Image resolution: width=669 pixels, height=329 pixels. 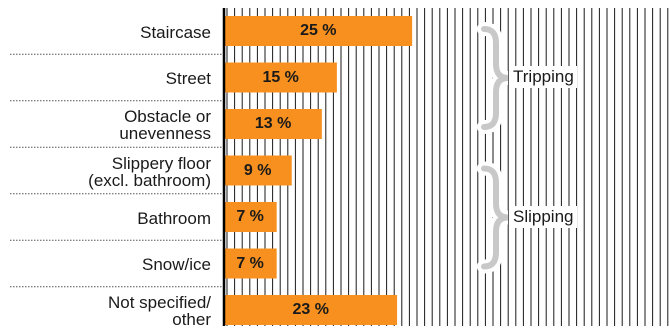 What do you see at coordinates (191, 319) in the screenshot?
I see `category-label-line: other` at bounding box center [191, 319].